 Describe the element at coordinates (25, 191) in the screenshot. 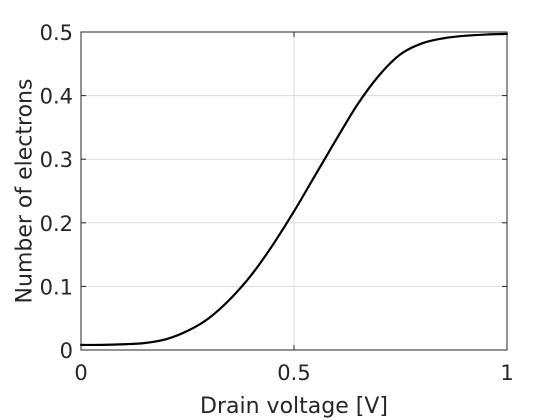

I see `y-axis-label: Number of electrons` at that location.